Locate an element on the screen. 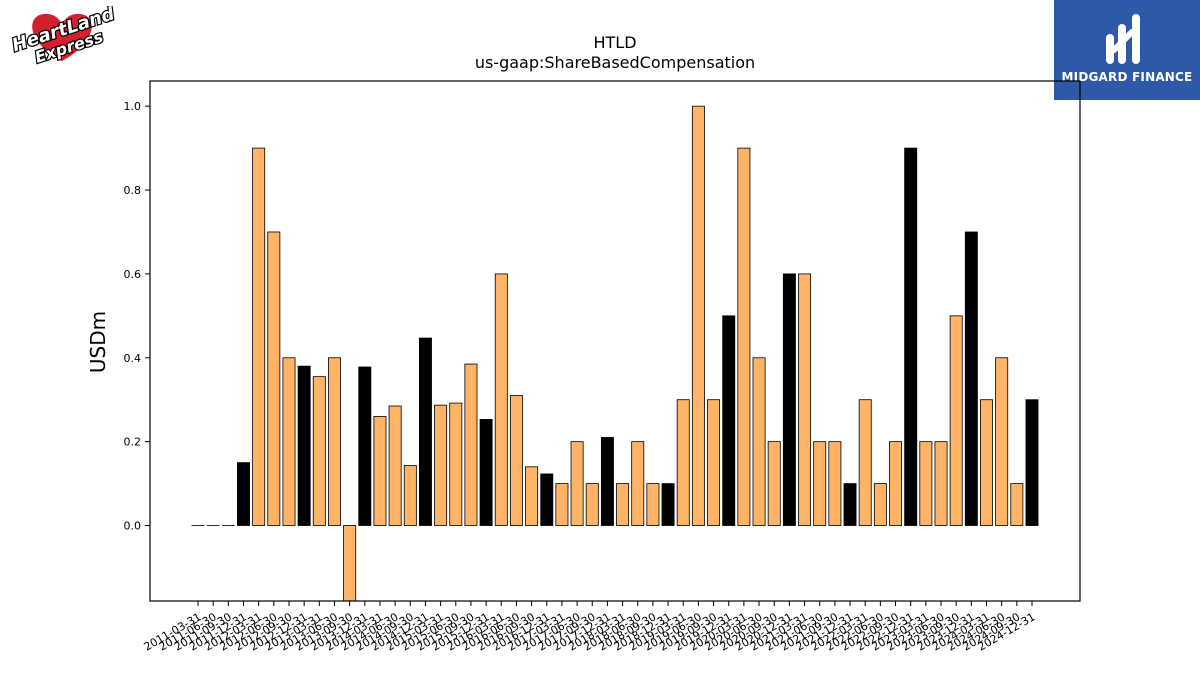 This screenshot has width=1200, height=675. y-axis-label: USDm is located at coordinates (98, 342).